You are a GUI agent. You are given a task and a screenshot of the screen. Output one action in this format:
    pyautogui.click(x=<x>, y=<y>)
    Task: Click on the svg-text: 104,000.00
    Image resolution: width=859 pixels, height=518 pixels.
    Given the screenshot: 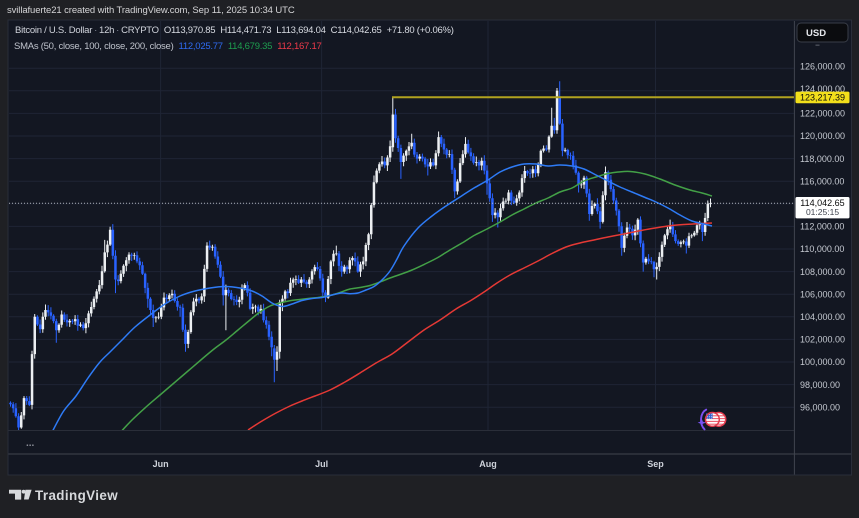 What is the action you would take?
    pyautogui.click(x=822, y=317)
    